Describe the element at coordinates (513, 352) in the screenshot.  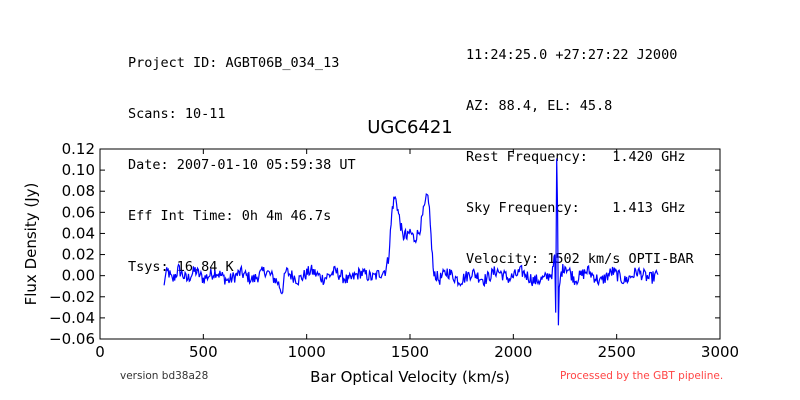
I see `x-tick-label: 2000` at that location.